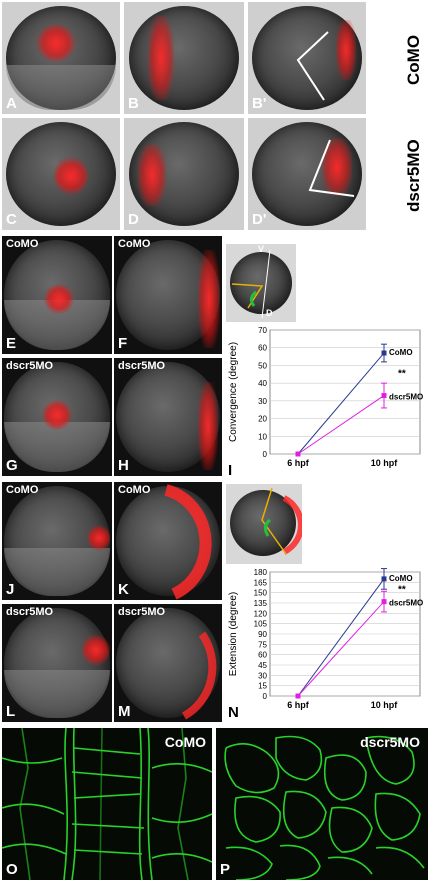 This screenshot has height=885, width=431. Describe the element at coordinates (233, 392) in the screenshot. I see `y-axis-label: Convergence (degree)` at that location.